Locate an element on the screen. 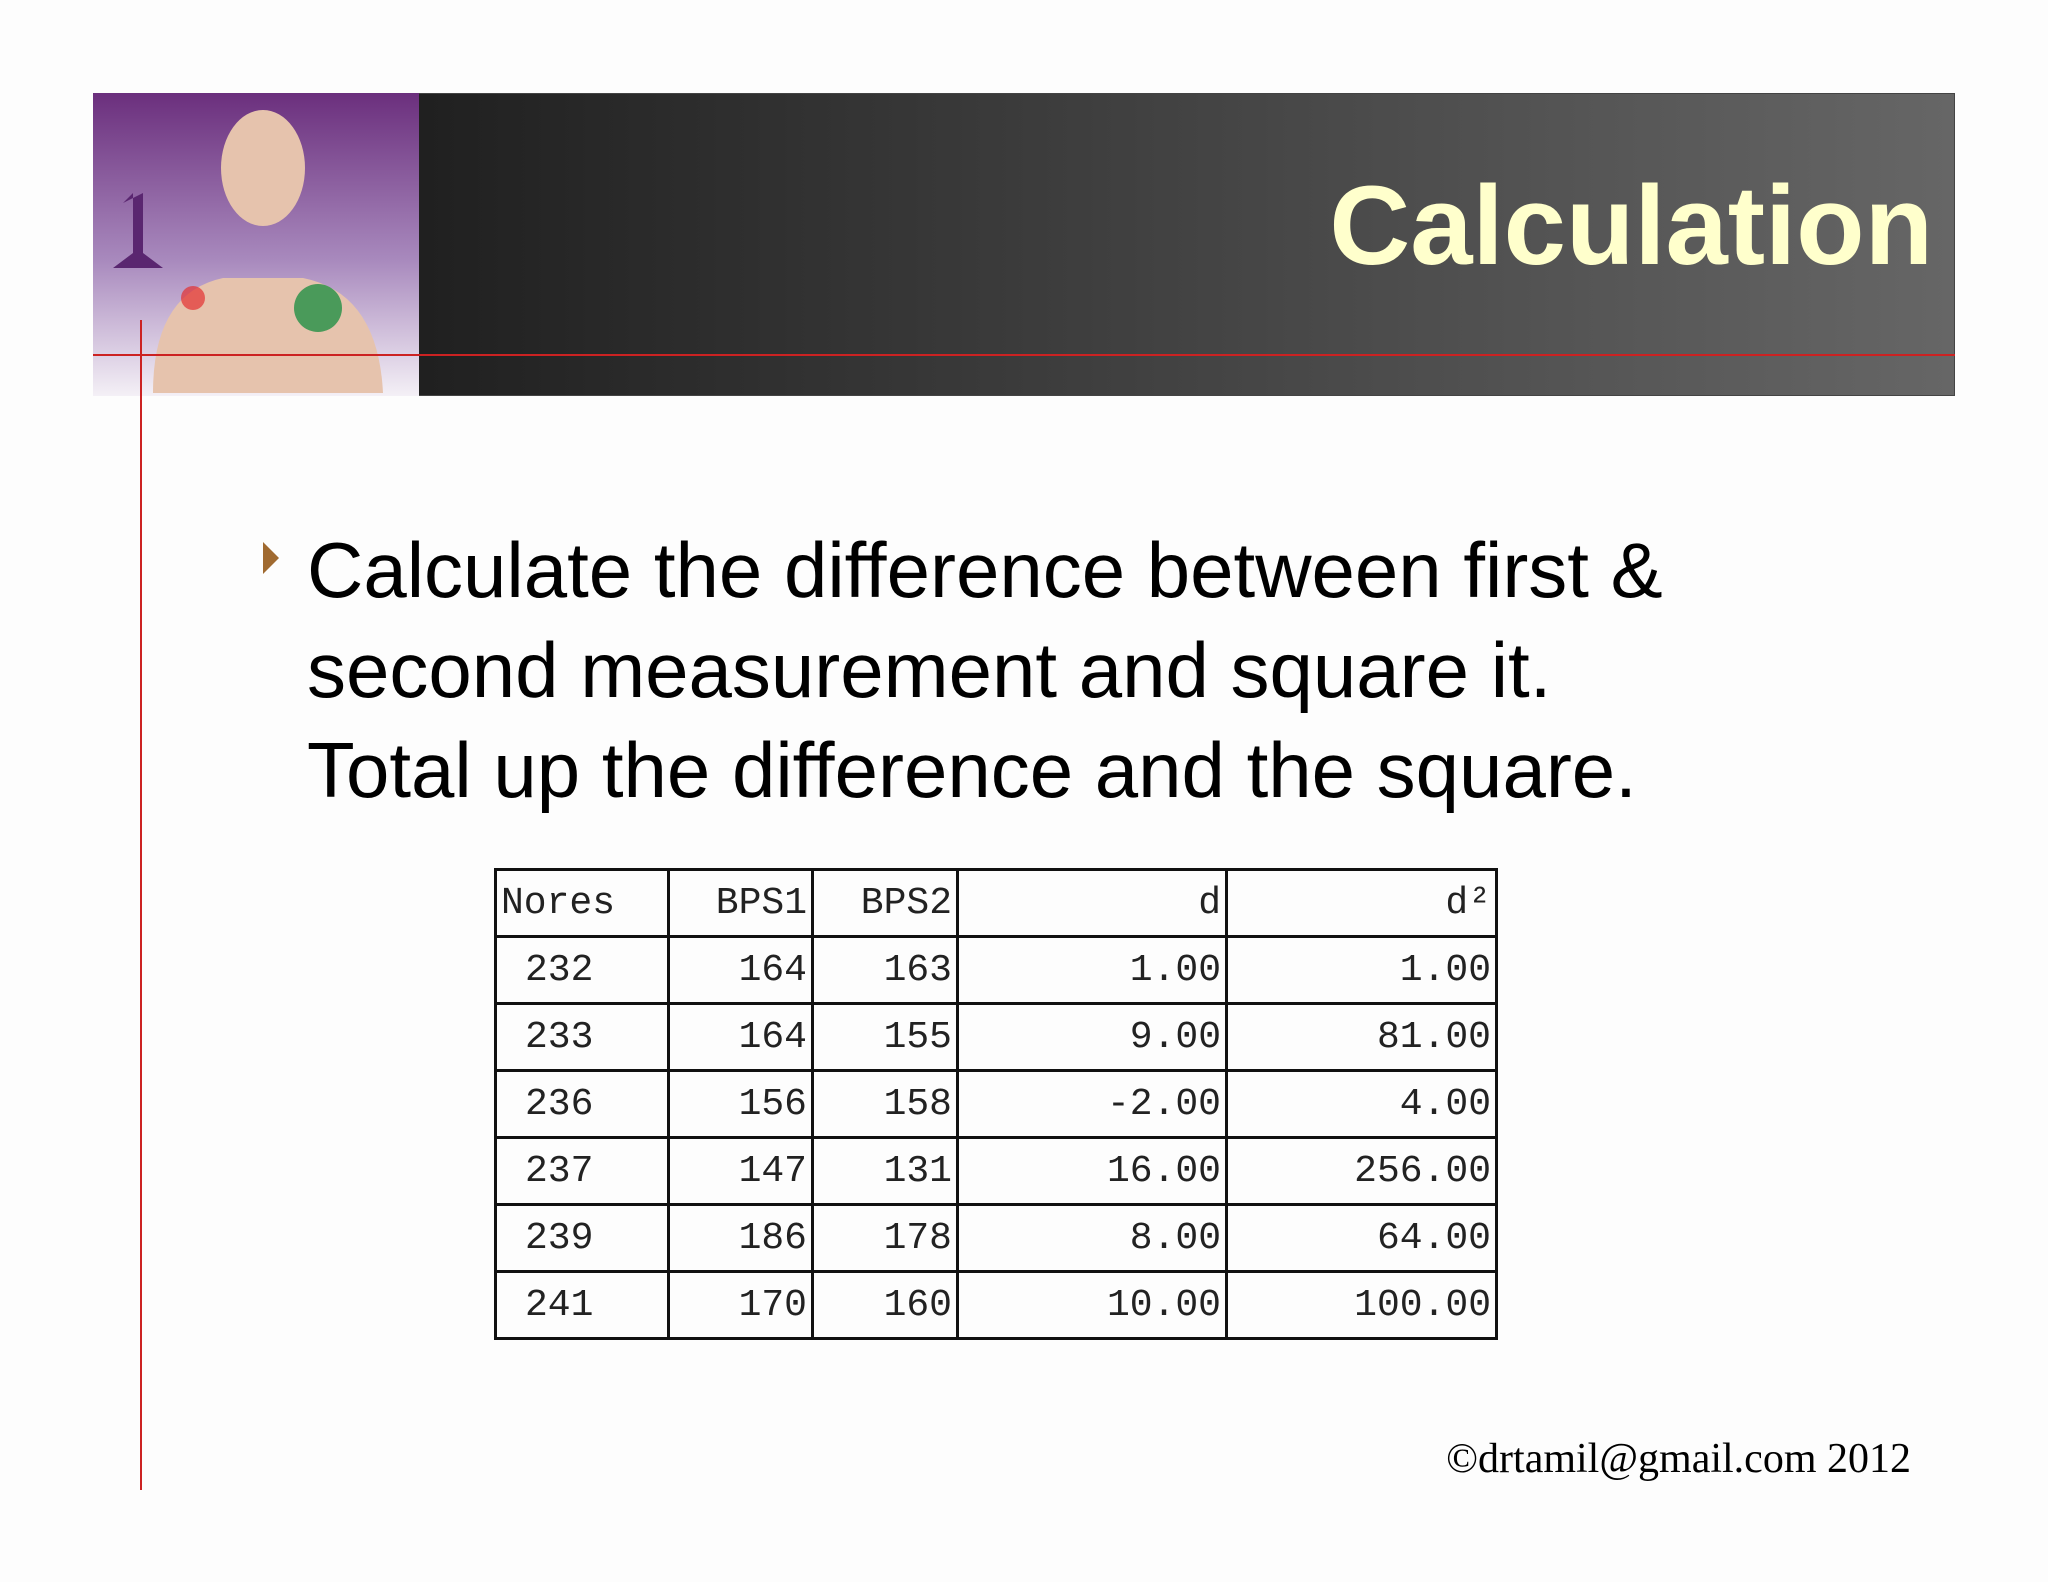  column-header: BPS1 is located at coordinates (740, 903).